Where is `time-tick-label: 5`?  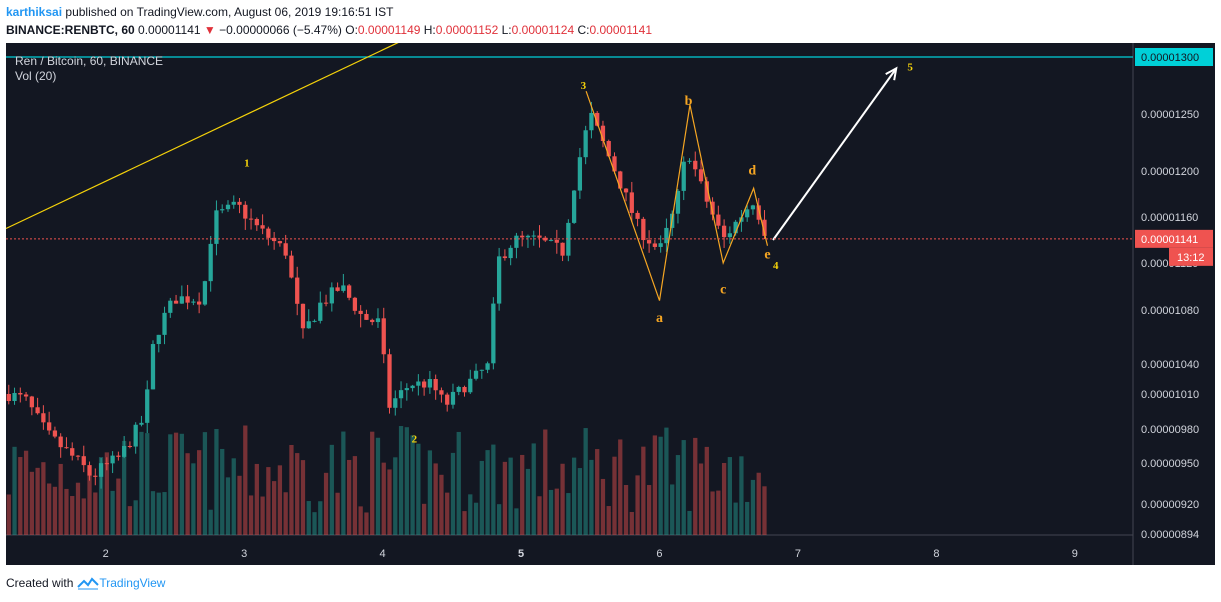 time-tick-label: 5 is located at coordinates (521, 554).